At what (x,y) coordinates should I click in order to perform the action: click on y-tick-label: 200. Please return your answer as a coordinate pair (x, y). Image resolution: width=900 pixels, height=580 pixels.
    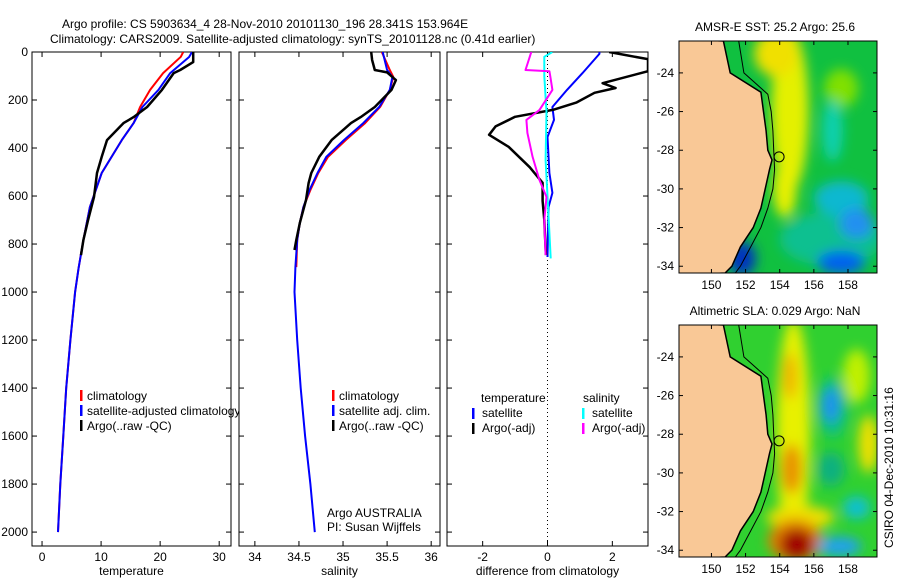
    Looking at the image, I should click on (18, 100).